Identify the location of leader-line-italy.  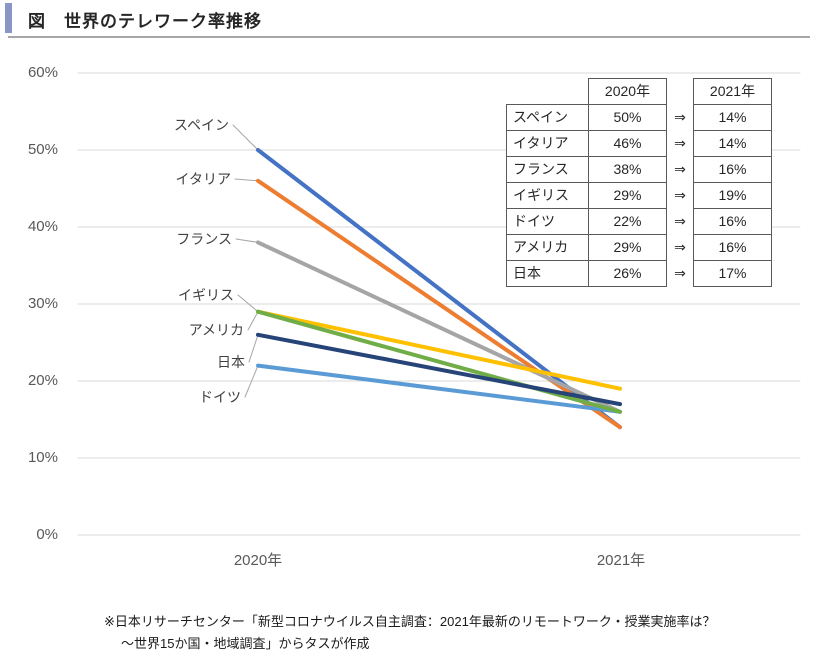
(246, 180).